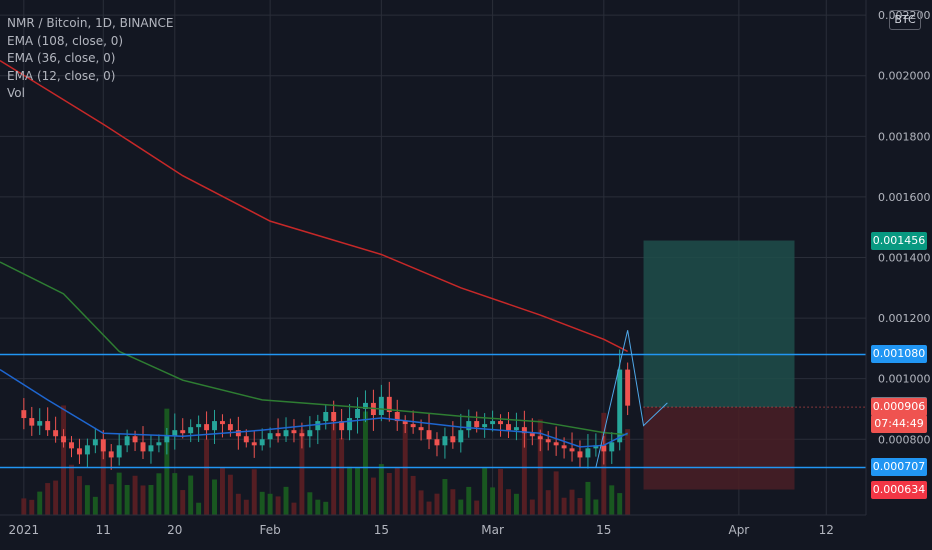 The width and height of the screenshot is (932, 550). I want to click on indicator-ema-12: EMA (12, close, 0), so click(61, 75).